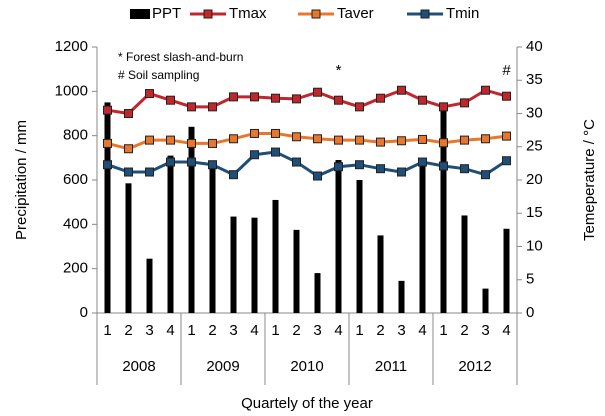  I want to click on legend-label: Tmin, so click(462, 13).